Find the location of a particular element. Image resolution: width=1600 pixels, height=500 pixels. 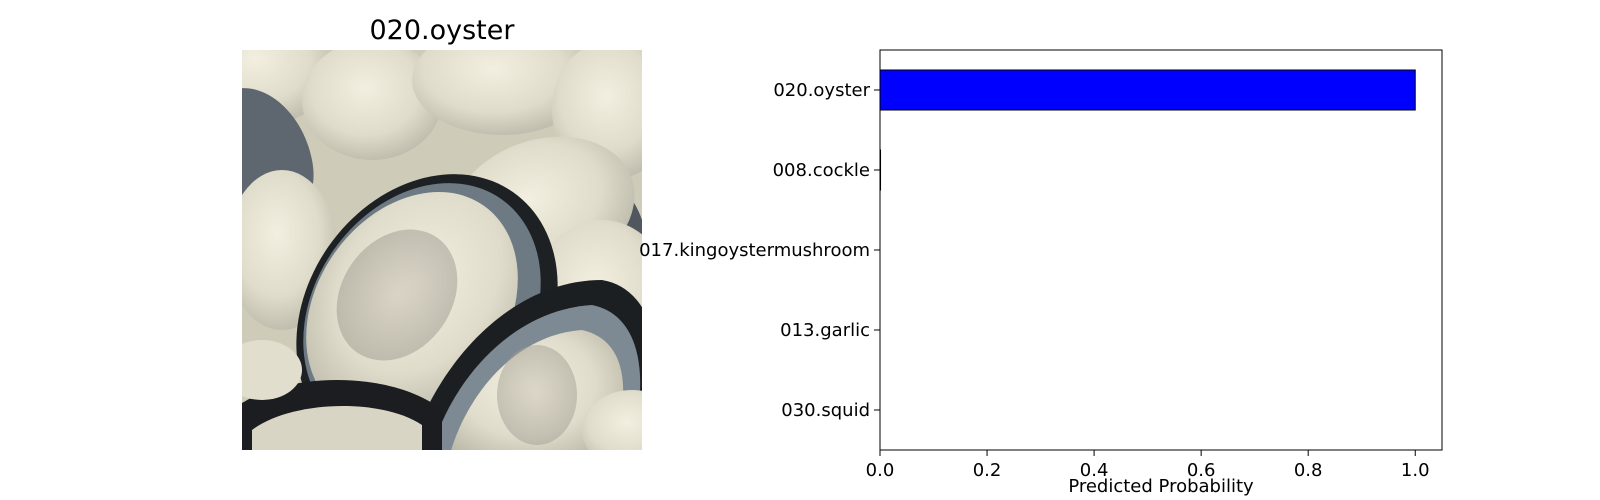

x-tick-label-1: 0.2 is located at coordinates (987, 470).